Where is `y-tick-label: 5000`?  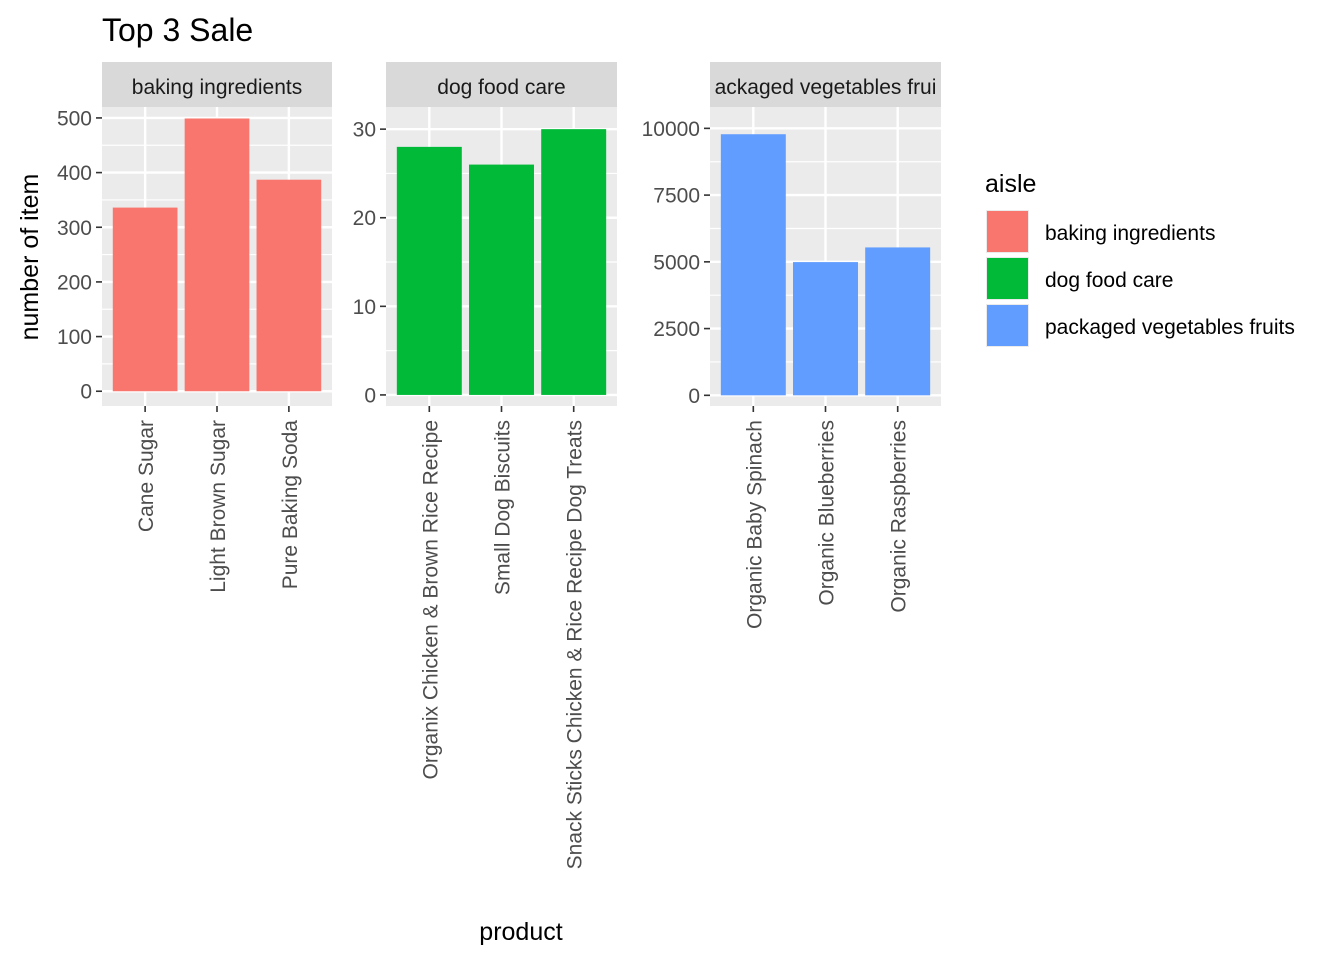
y-tick-label: 5000 is located at coordinates (676, 262).